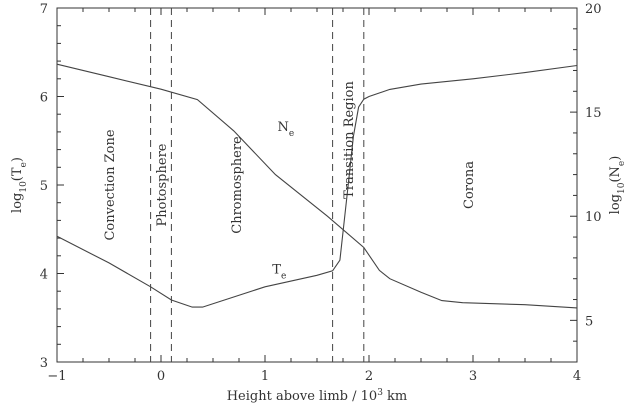 The height and width of the screenshot is (415, 633). I want to click on y-left-tick-label: 5, so click(44, 186).